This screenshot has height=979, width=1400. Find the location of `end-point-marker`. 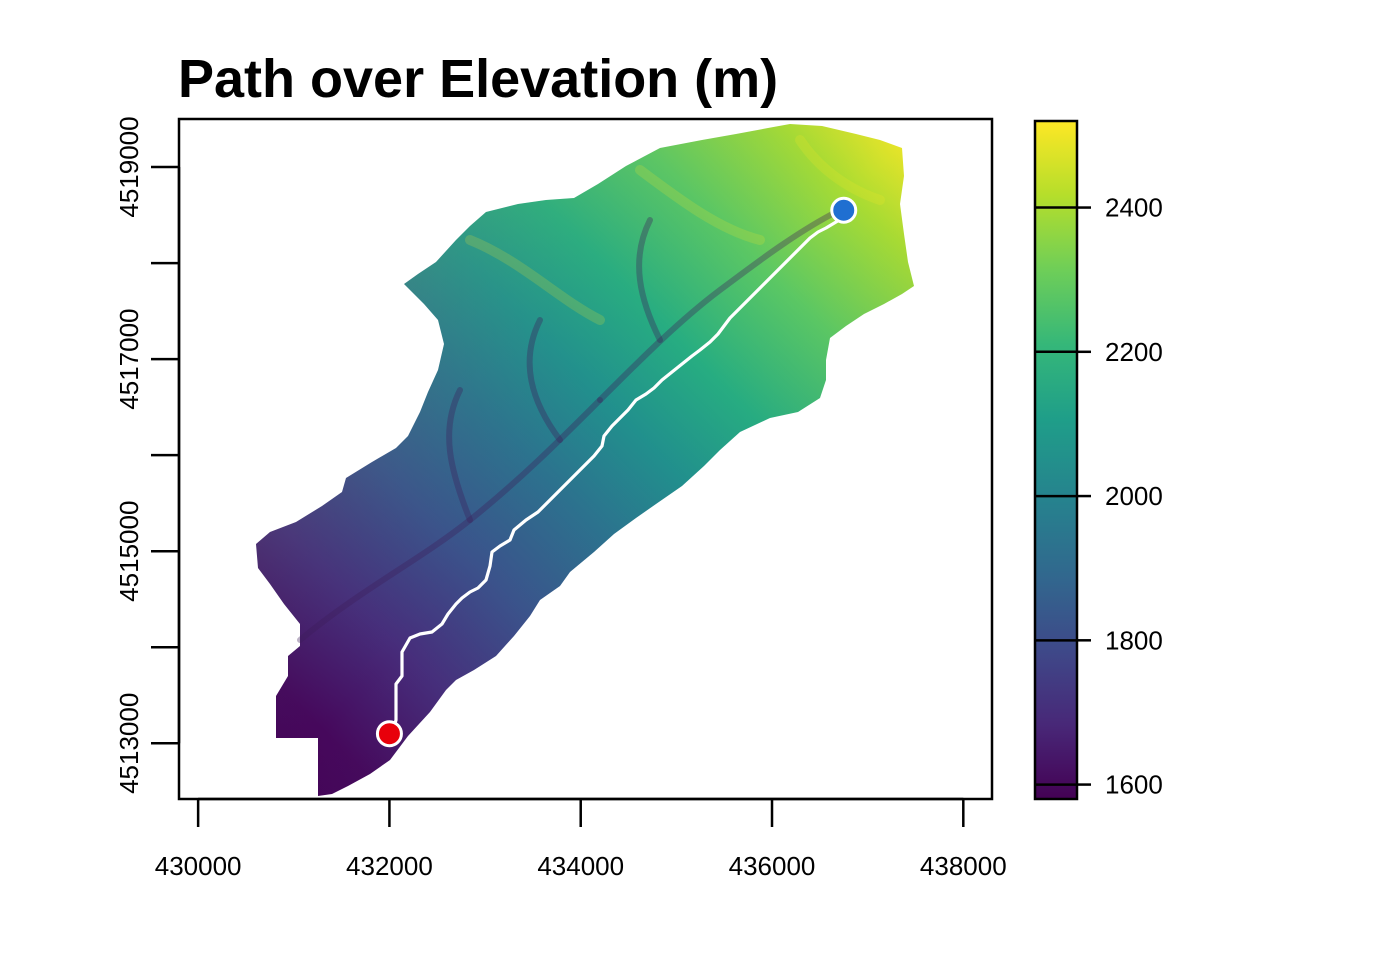

end-point-marker is located at coordinates (844, 210).